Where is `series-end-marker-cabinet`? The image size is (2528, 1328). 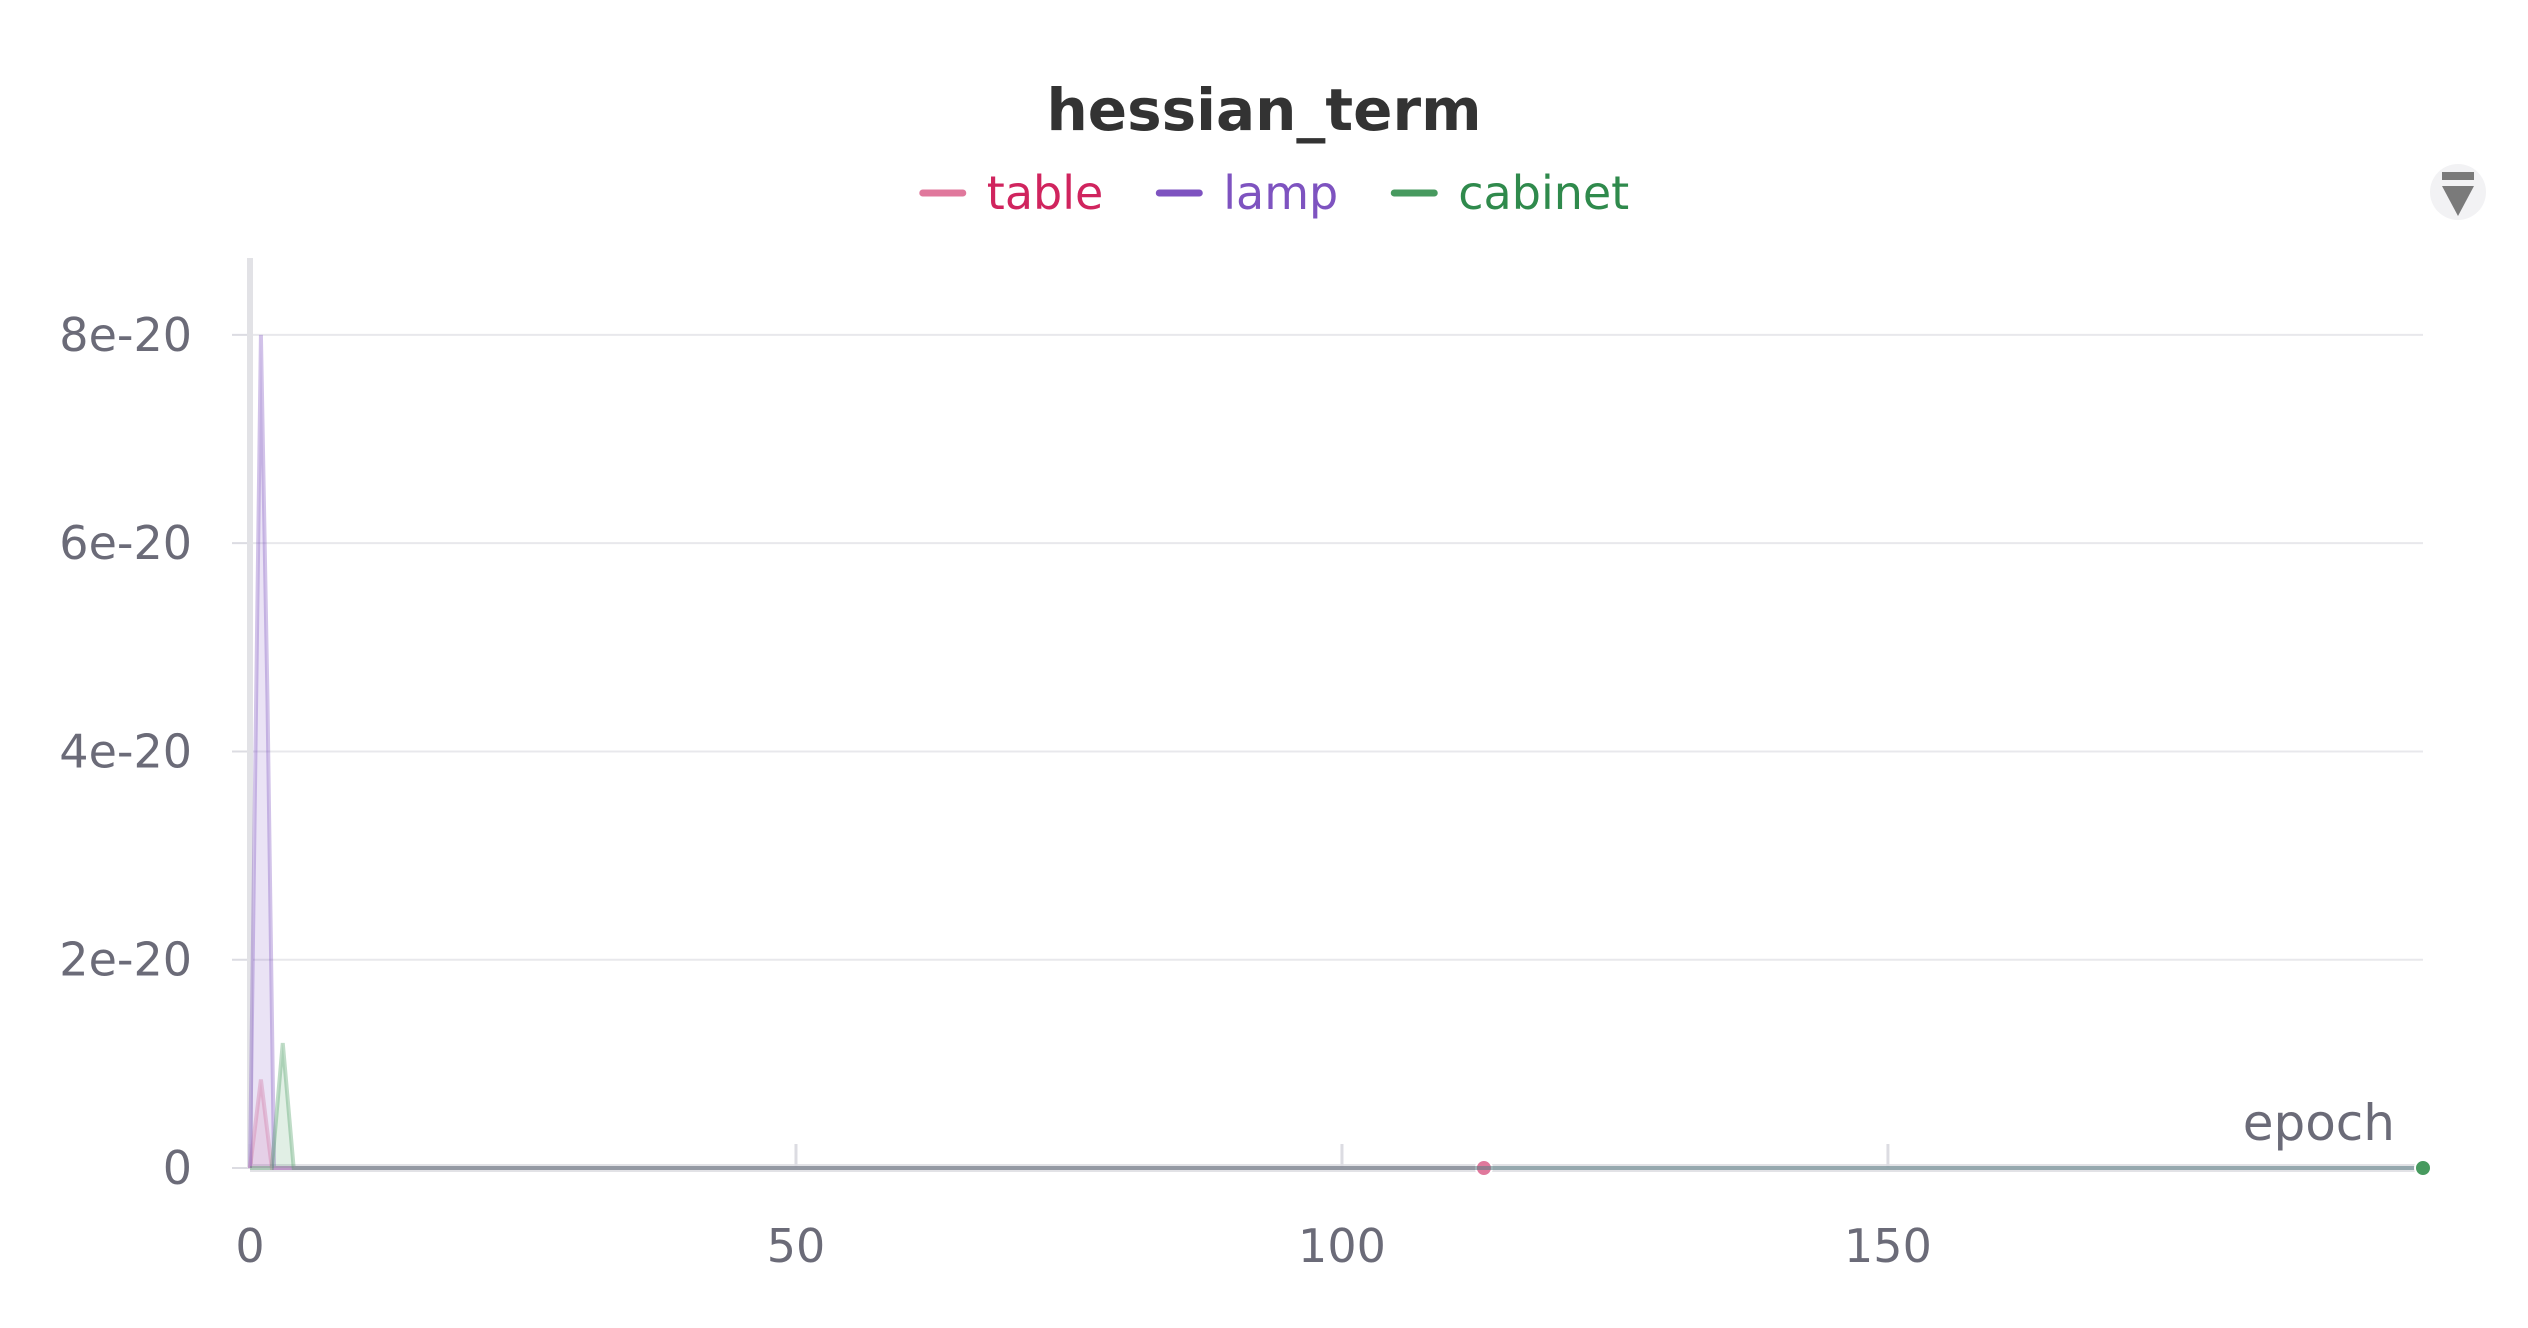
series-end-marker-cabinet is located at coordinates (2423, 1168).